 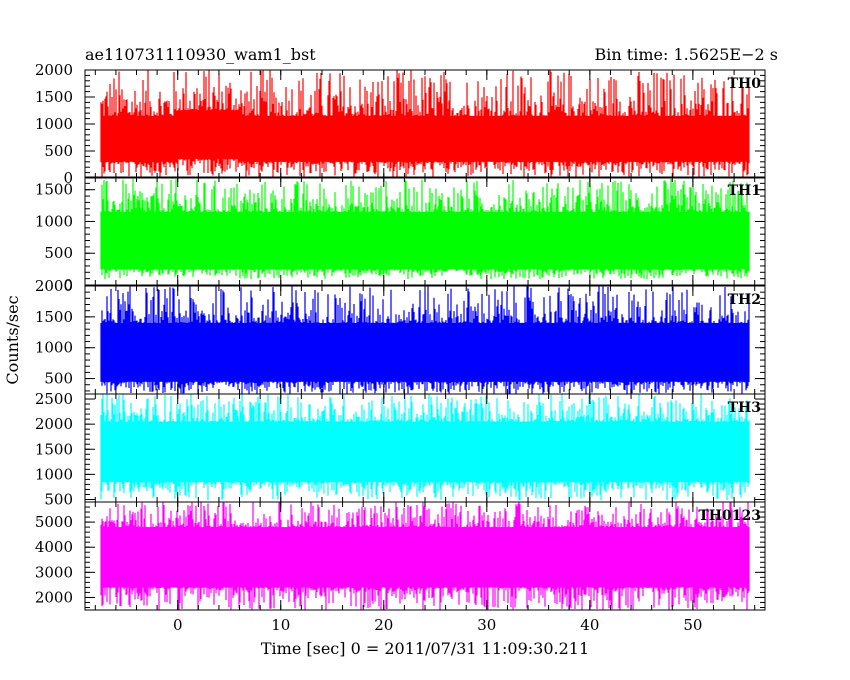 What do you see at coordinates (744, 300) in the screenshot?
I see `panel-label: TH2` at bounding box center [744, 300].